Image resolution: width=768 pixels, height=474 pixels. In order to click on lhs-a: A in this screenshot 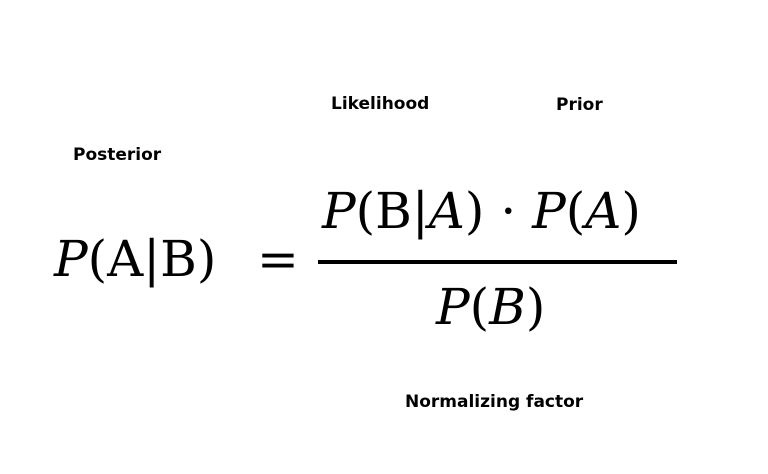, I will do `click(125, 259)`.